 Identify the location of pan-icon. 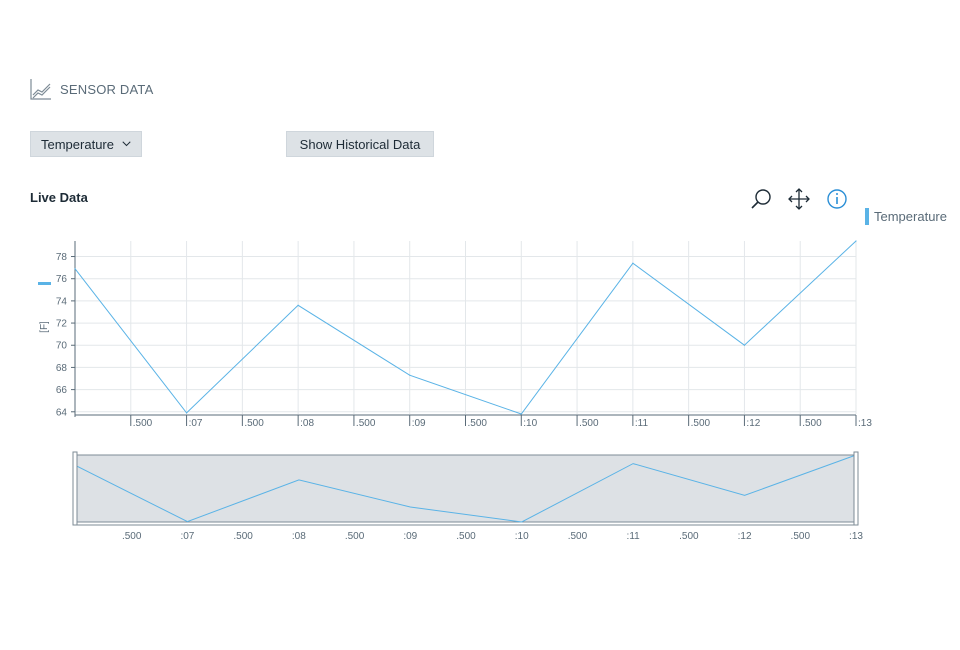
(799, 199).